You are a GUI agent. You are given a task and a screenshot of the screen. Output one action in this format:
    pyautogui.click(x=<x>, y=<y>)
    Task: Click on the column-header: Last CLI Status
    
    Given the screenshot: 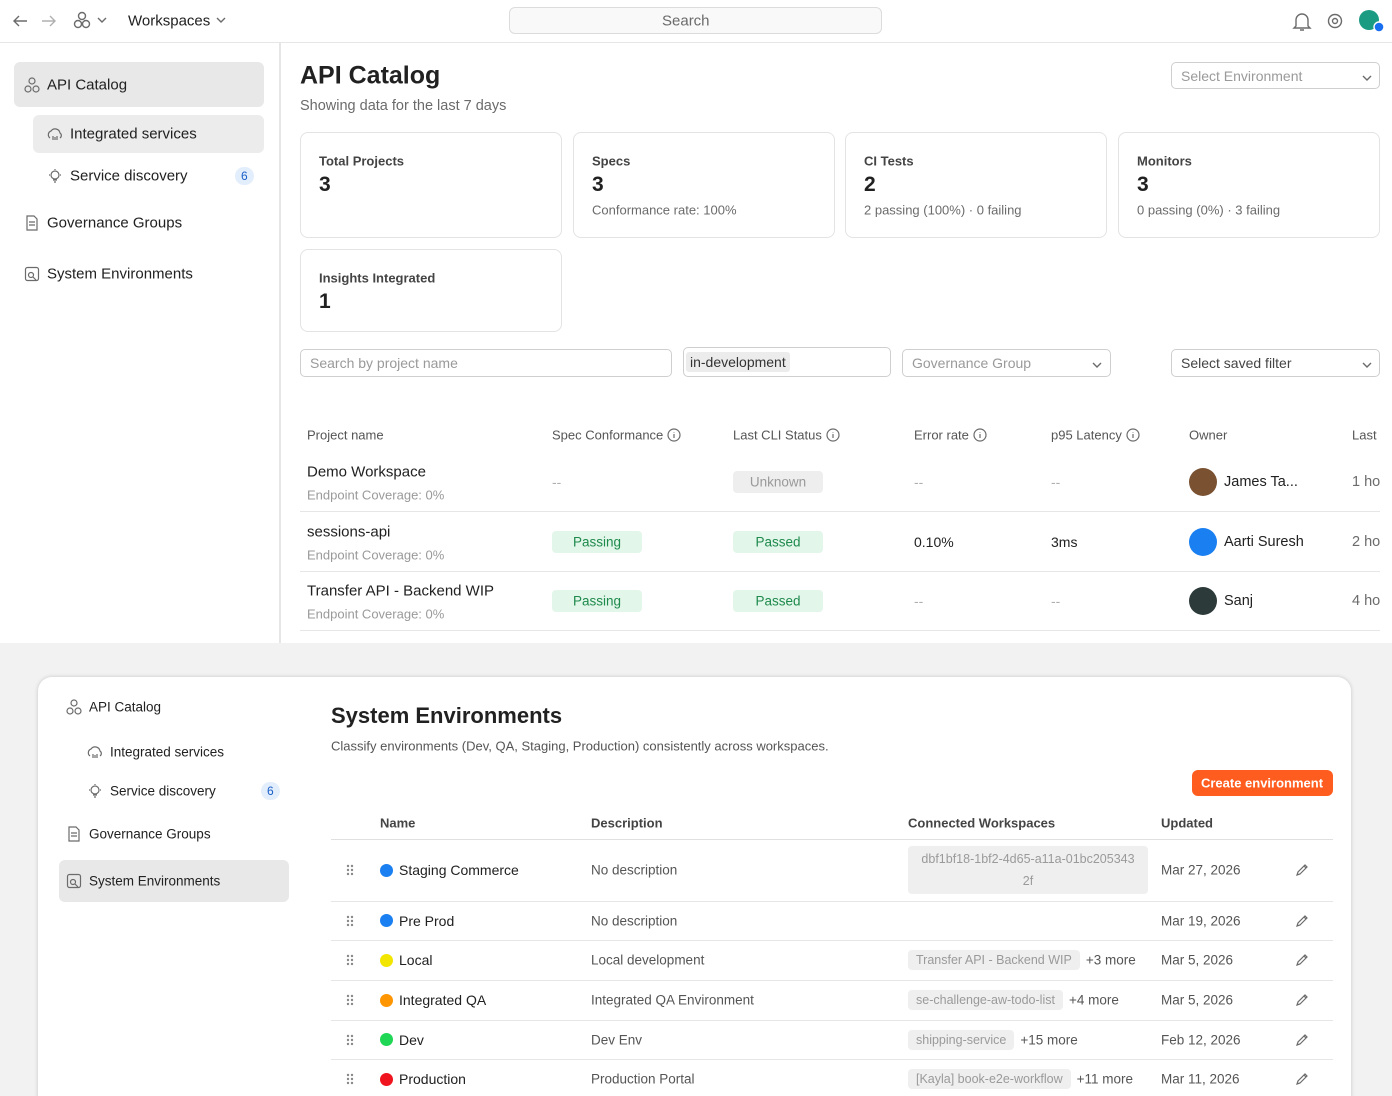 What is the action you would take?
    pyautogui.click(x=777, y=435)
    